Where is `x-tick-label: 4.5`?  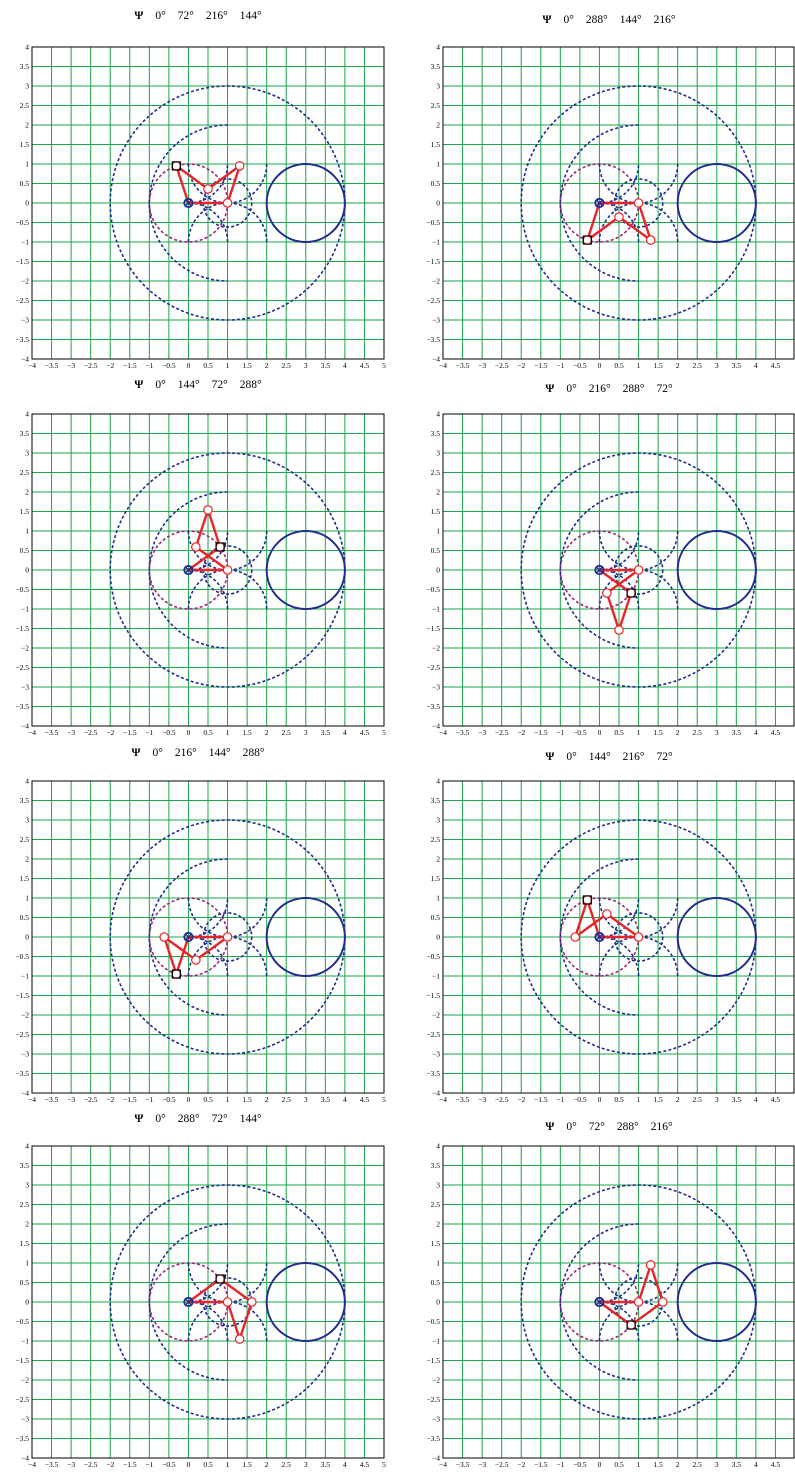 x-tick-label: 4.5 is located at coordinates (776, 365).